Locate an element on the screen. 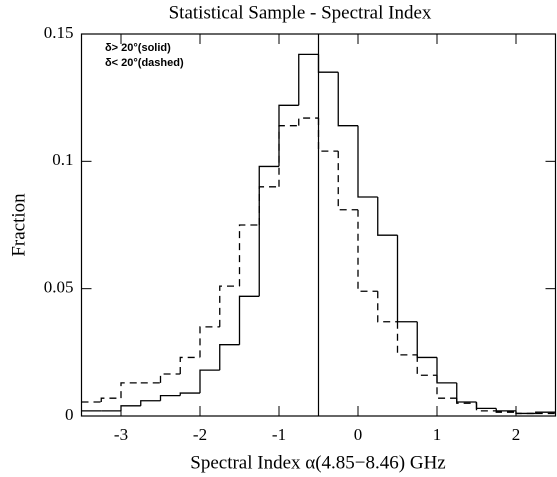 This screenshot has height=477, width=557. x-axis-label: Spectral Index α(4.85−8.46) GHz is located at coordinates (317, 462).